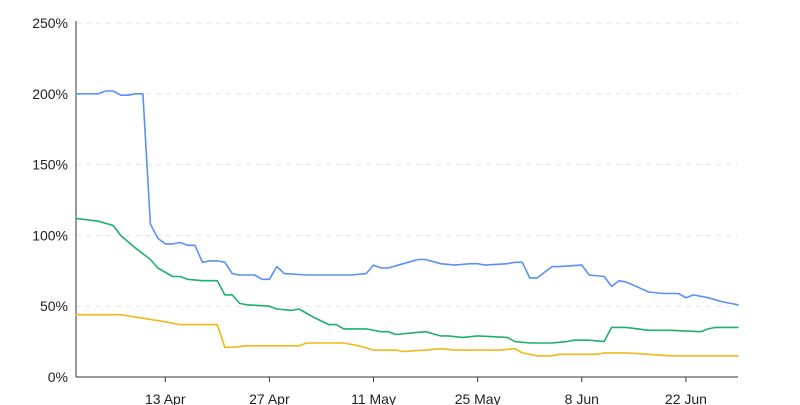 This screenshot has width=800, height=405. Describe the element at coordinates (50, 200) in the screenshot. I see `y-axis-tick-labels: 0% 50% 100% 150% 200% 250%` at that location.